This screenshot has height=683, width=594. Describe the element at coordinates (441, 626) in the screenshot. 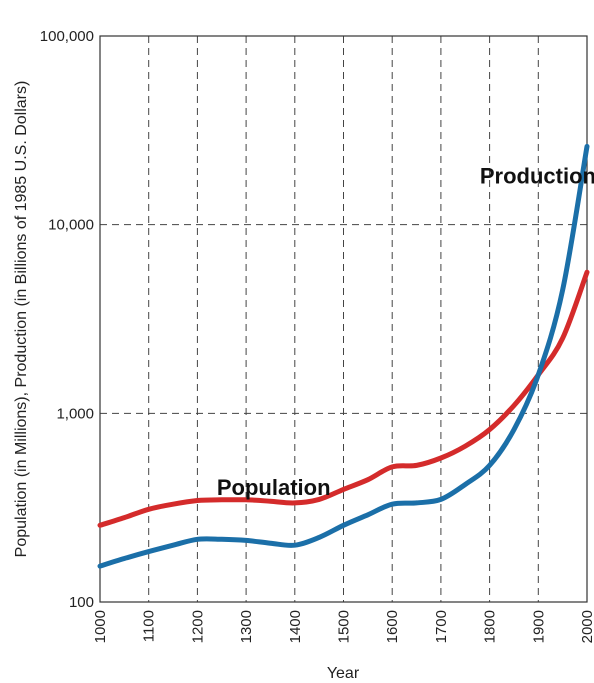

I see `x-tick-label: 1700` at that location.